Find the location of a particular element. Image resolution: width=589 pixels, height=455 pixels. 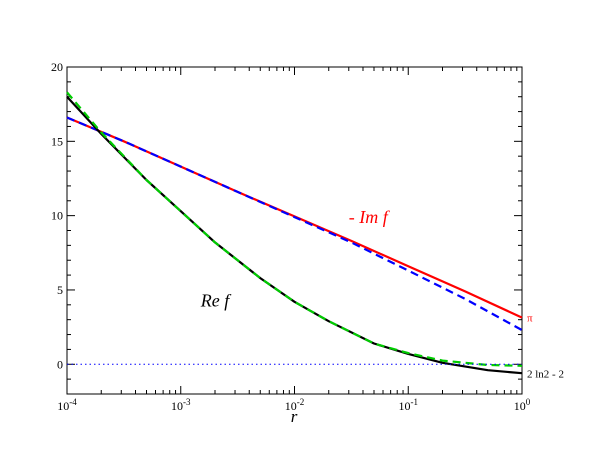

y-tick-label: 20 is located at coordinates (57, 67).